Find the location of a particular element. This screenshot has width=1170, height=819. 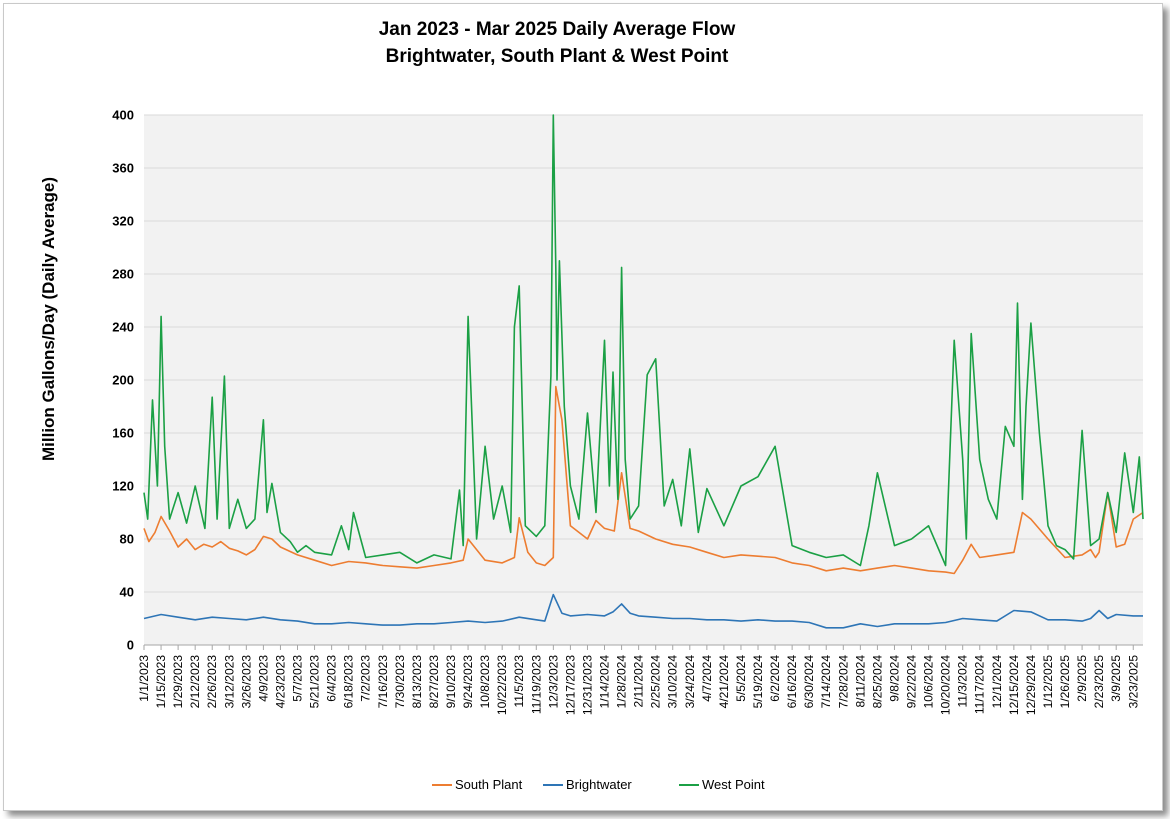

x-tick-label: 11/3/2024 is located at coordinates (963, 681).